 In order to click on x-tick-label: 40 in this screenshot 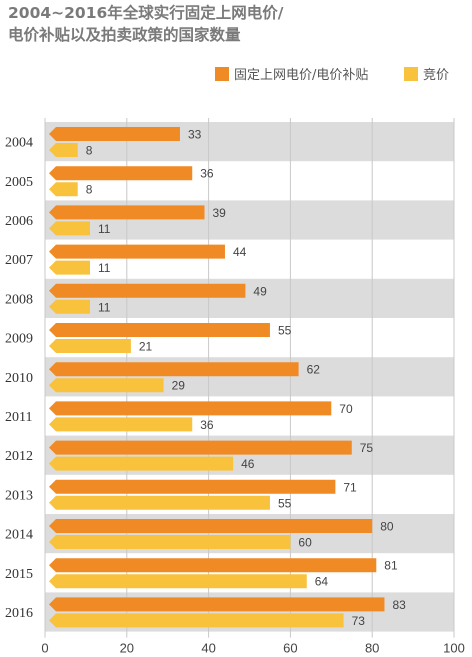, I will do `click(208, 648)`.